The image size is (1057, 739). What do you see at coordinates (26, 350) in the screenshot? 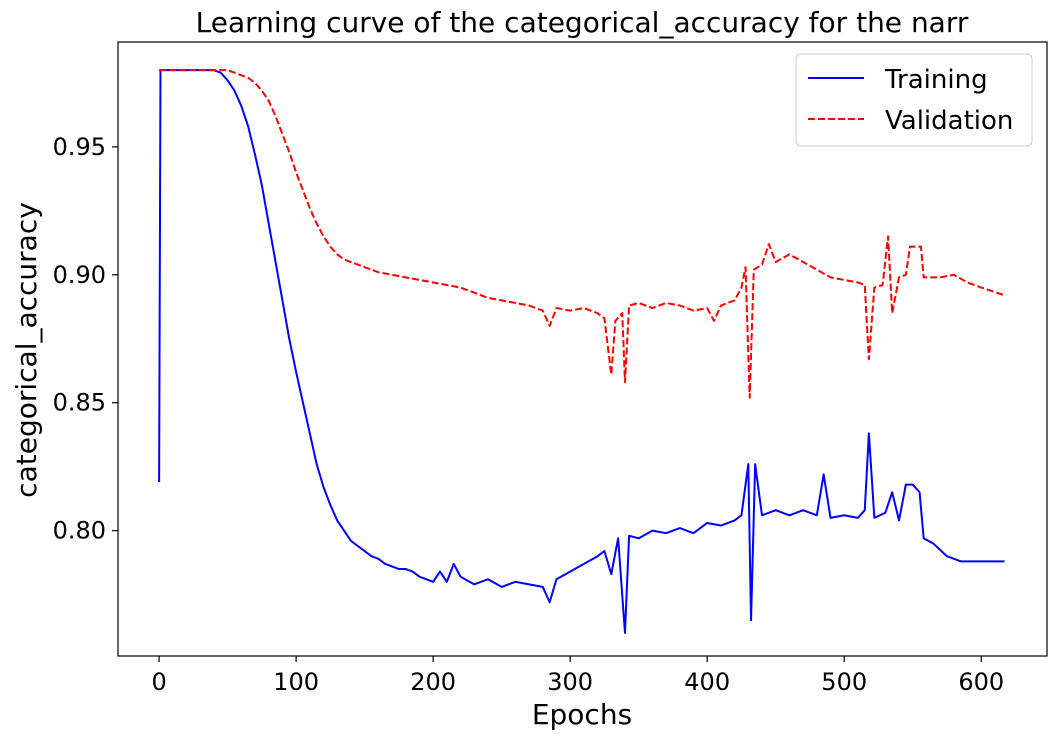
I see `y-axis-label: categorical_accuracy` at bounding box center [26, 350].